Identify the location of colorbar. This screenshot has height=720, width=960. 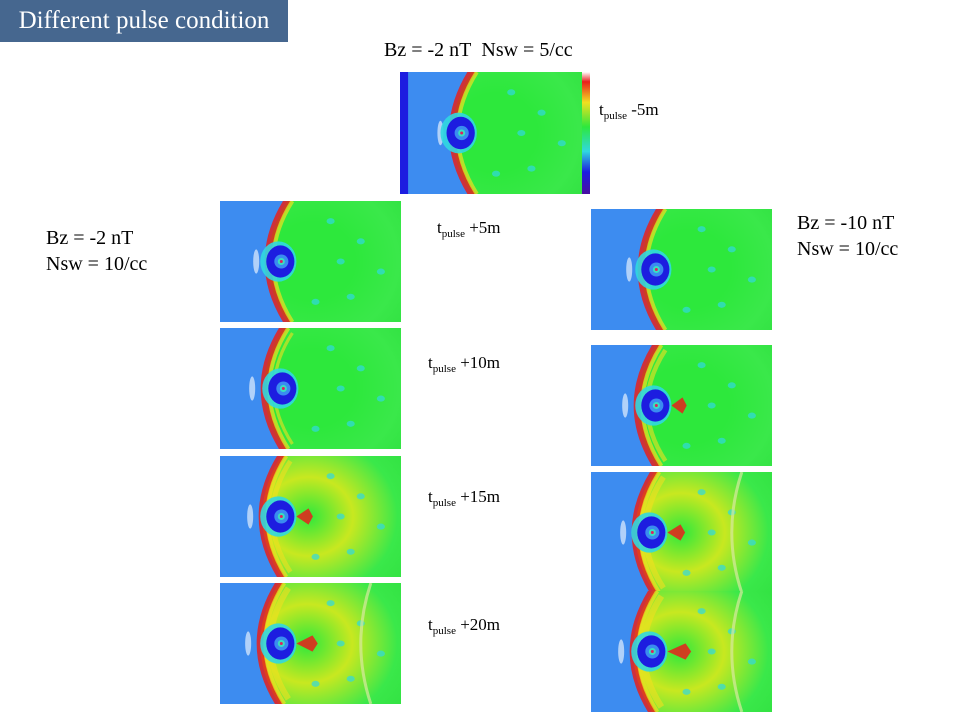
(586, 133).